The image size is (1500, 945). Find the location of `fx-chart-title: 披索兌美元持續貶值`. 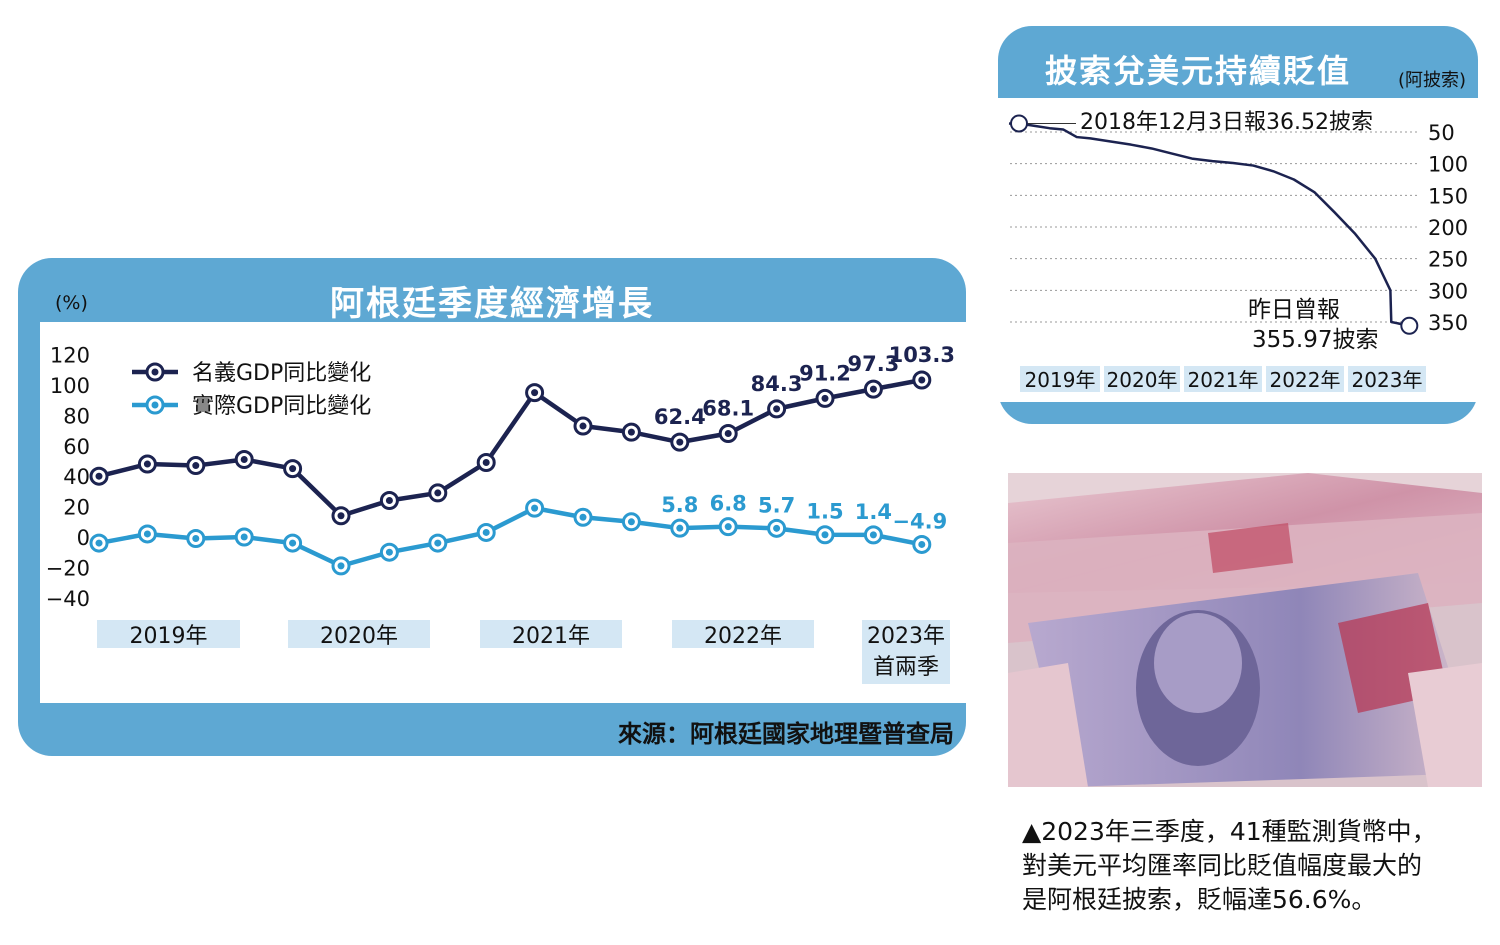

fx-chart-title: 披索兌美元持續貶值 is located at coordinates (1197, 71).